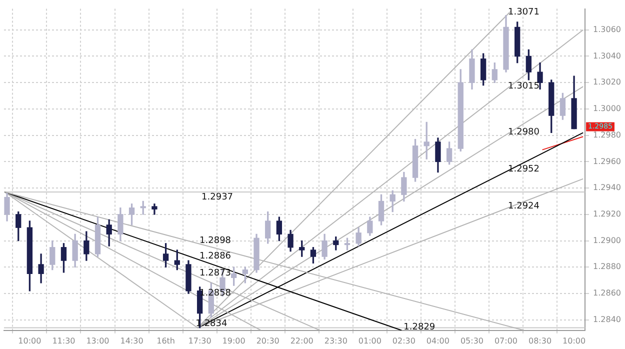 The width and height of the screenshot is (625, 349). What do you see at coordinates (540, 341) in the screenshot?
I see `x-tick-label: 08:30` at bounding box center [540, 341].